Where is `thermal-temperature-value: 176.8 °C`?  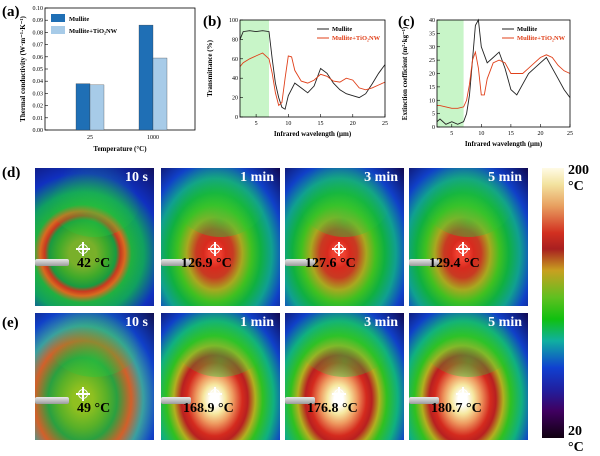 thermal-temperature-value: 176.8 °C is located at coordinates (332, 409).